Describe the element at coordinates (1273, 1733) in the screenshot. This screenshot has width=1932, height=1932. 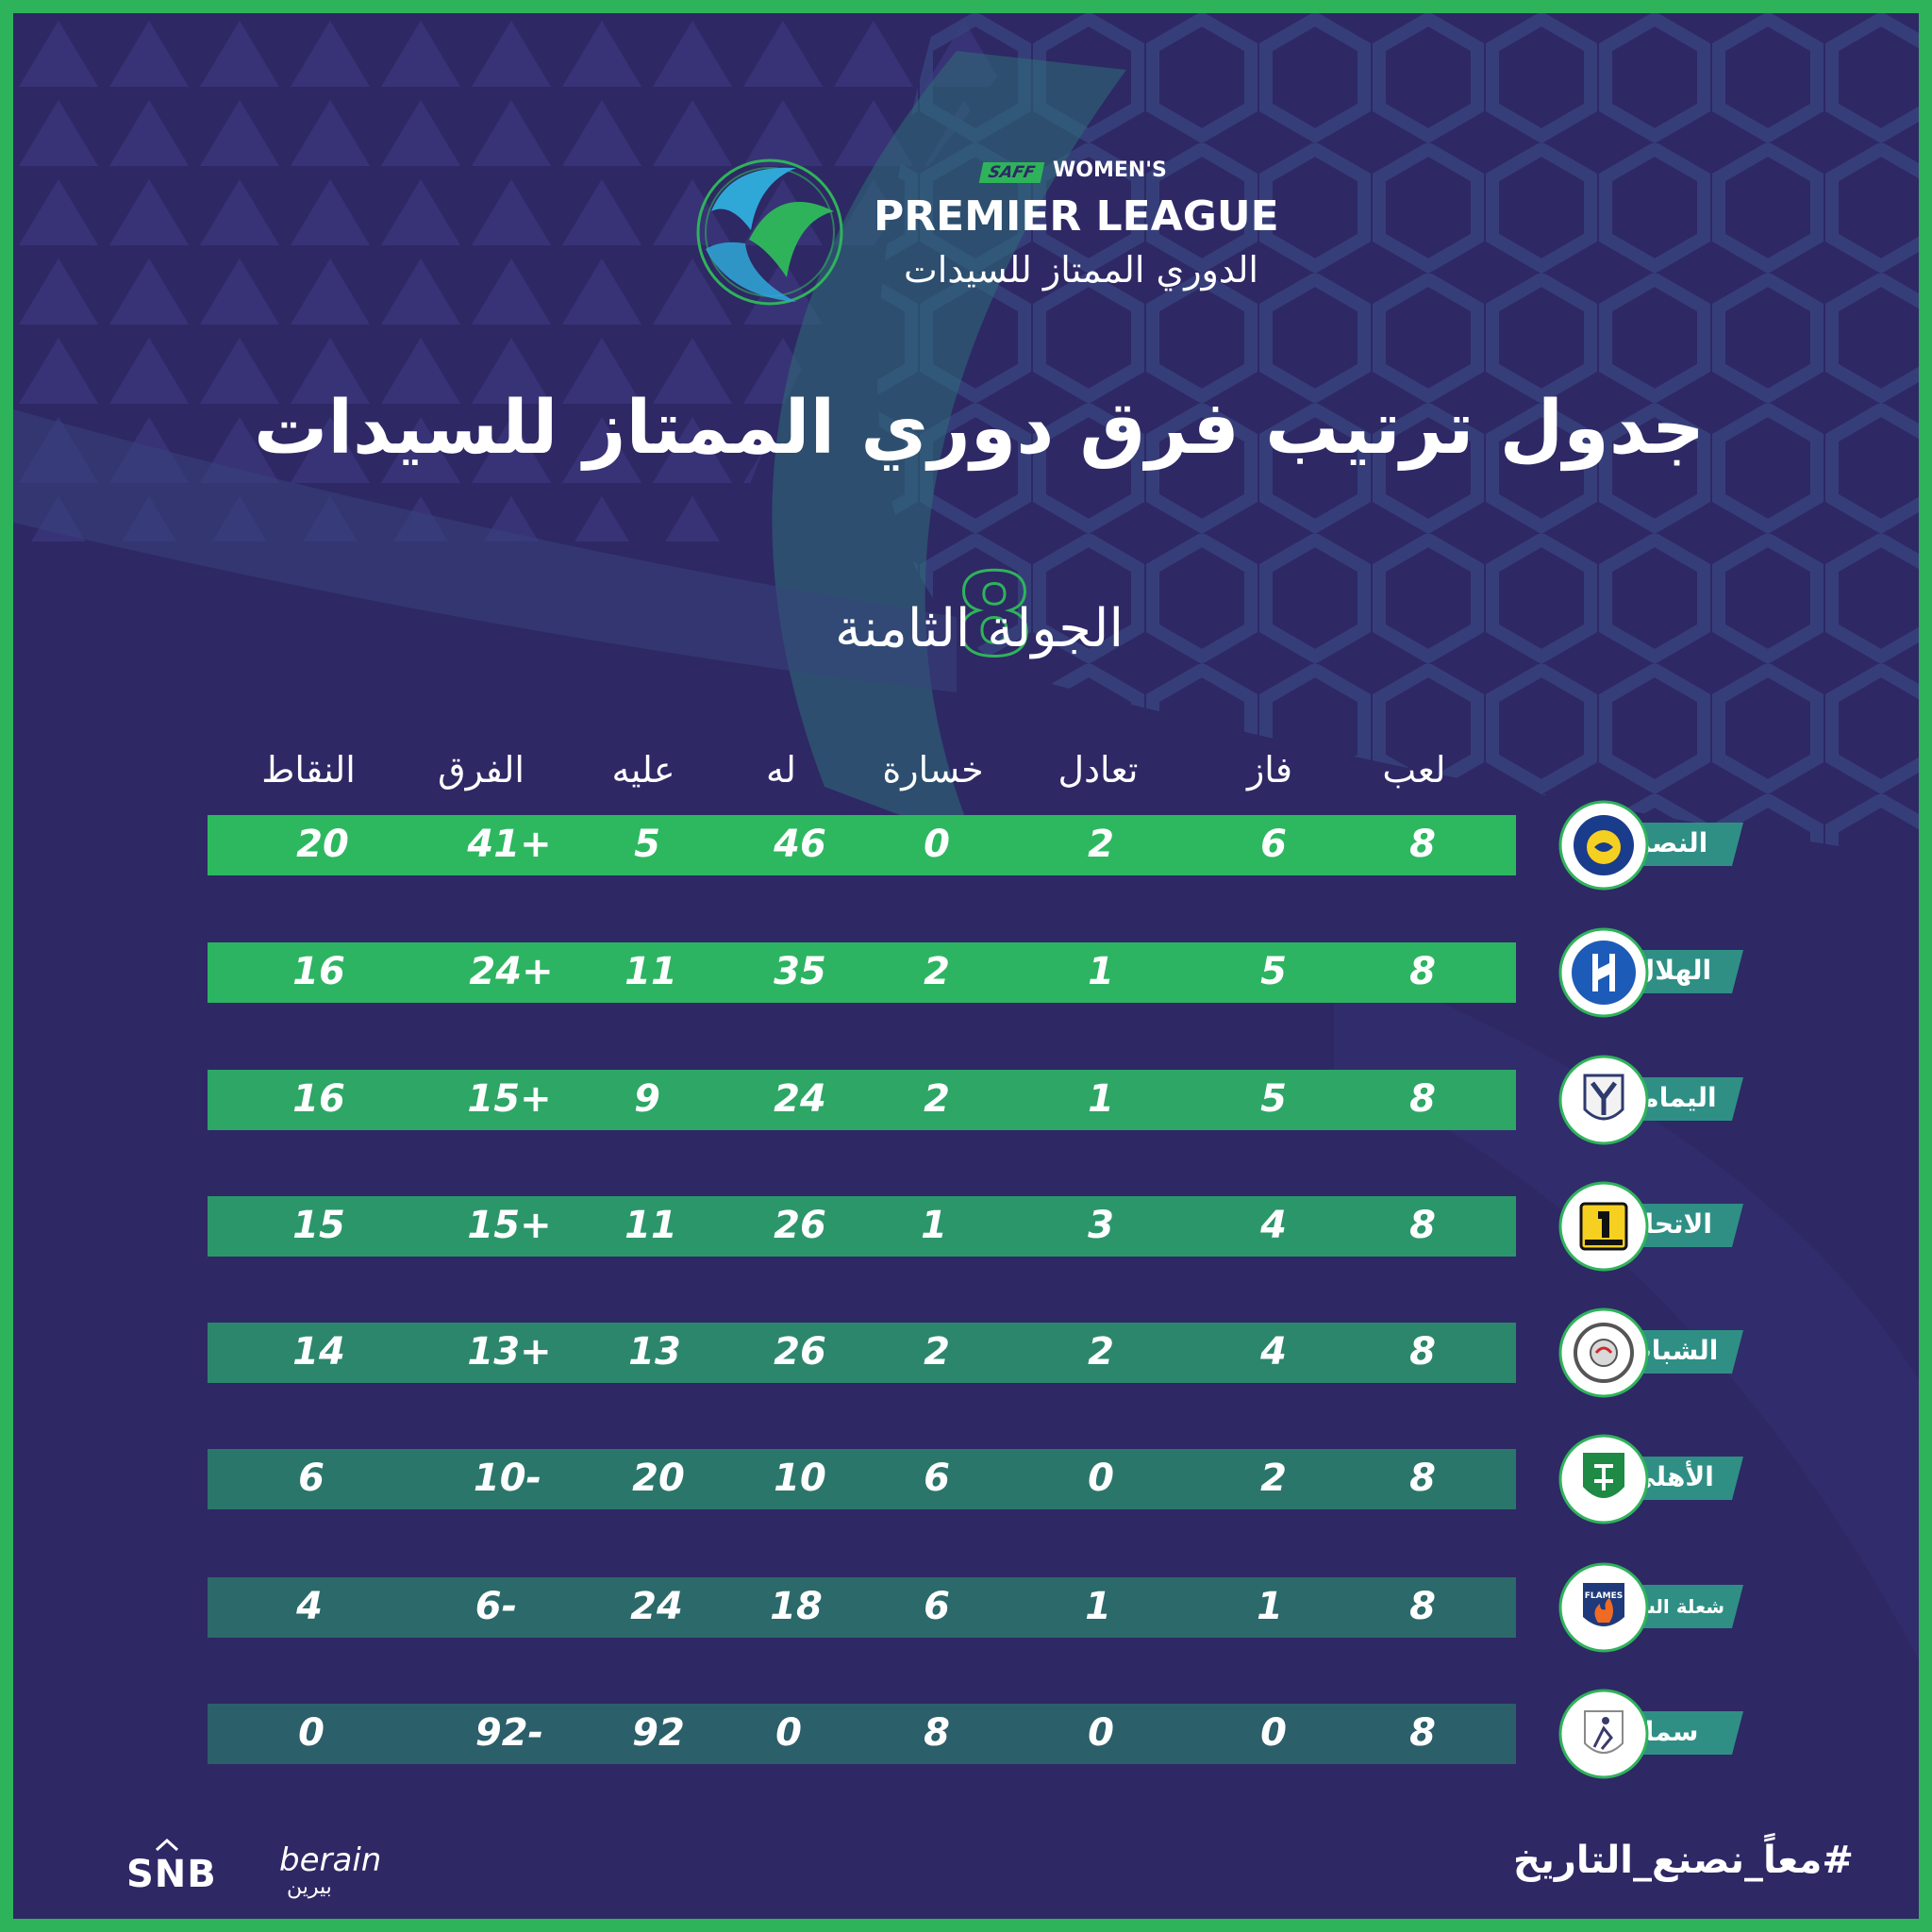
I see `cell-won: 0` at that location.